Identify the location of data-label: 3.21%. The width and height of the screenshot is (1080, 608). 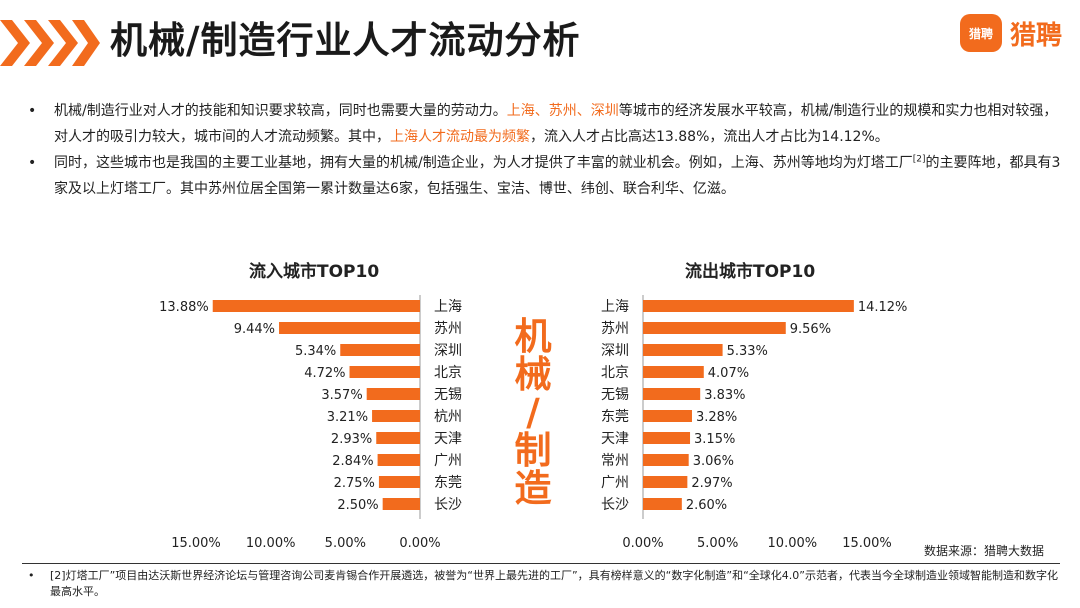
(347, 417).